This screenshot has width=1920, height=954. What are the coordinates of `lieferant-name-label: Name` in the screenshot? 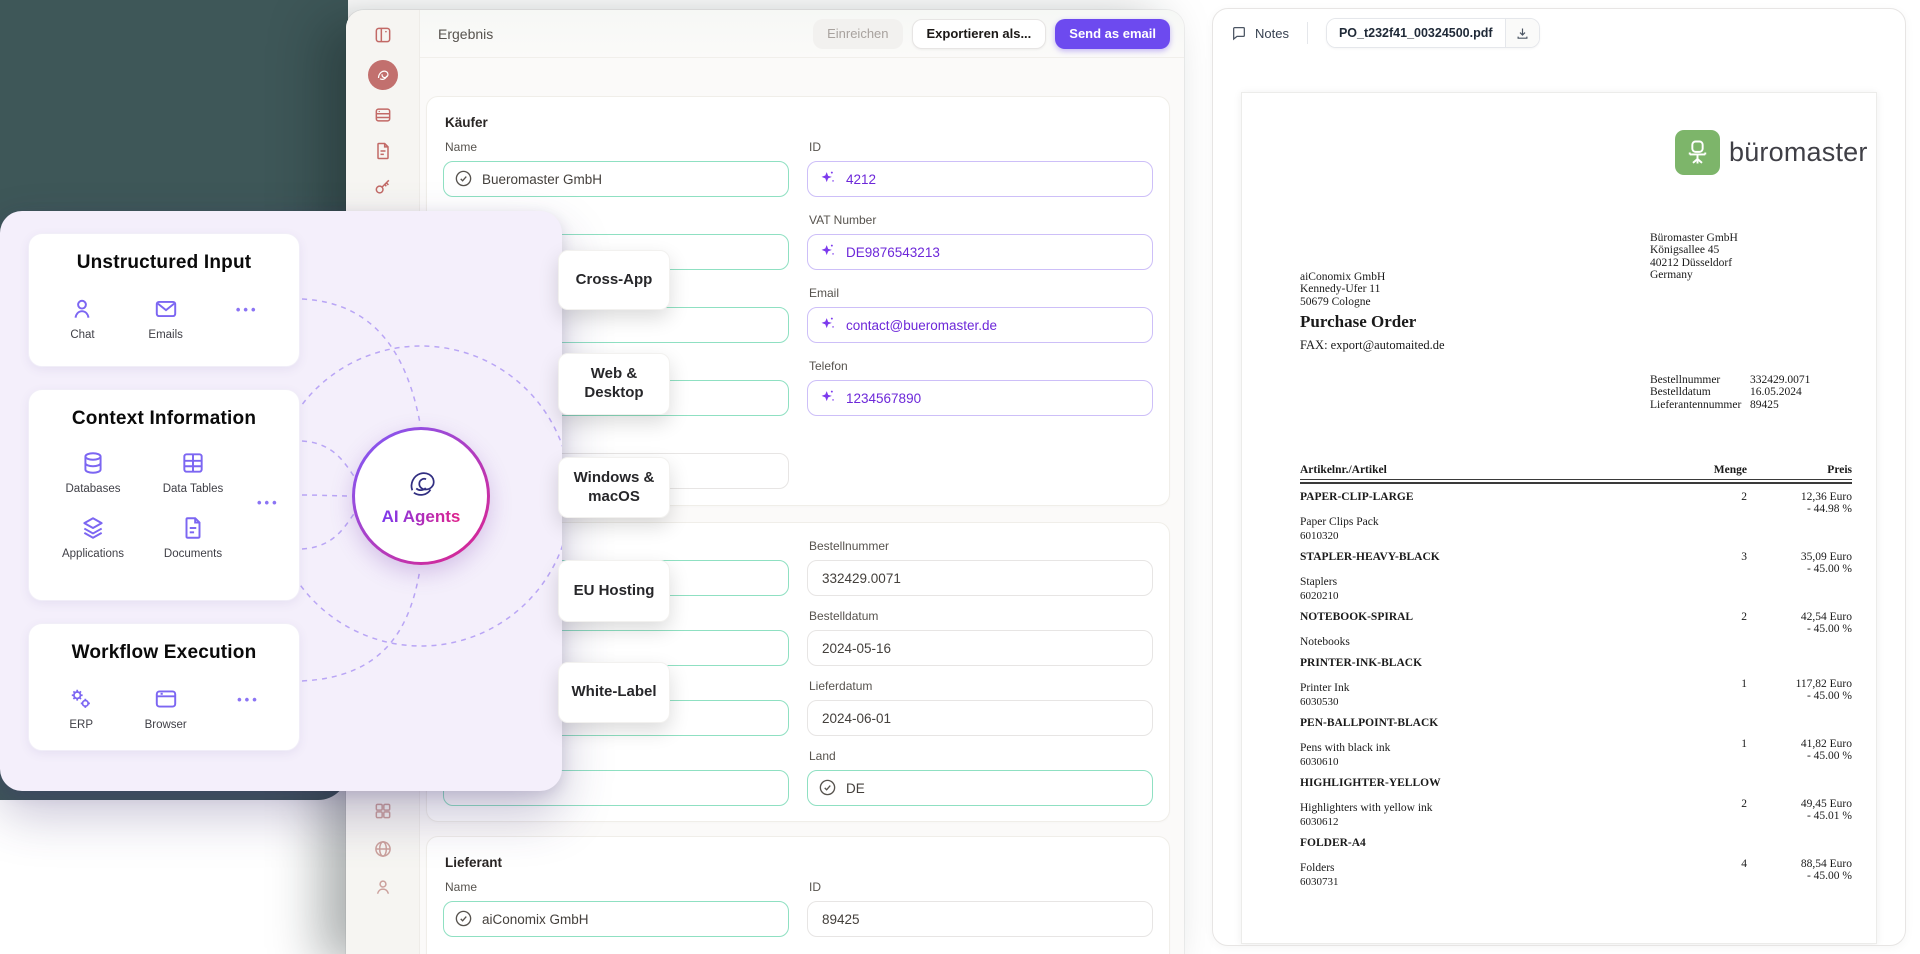 It's located at (461, 887).